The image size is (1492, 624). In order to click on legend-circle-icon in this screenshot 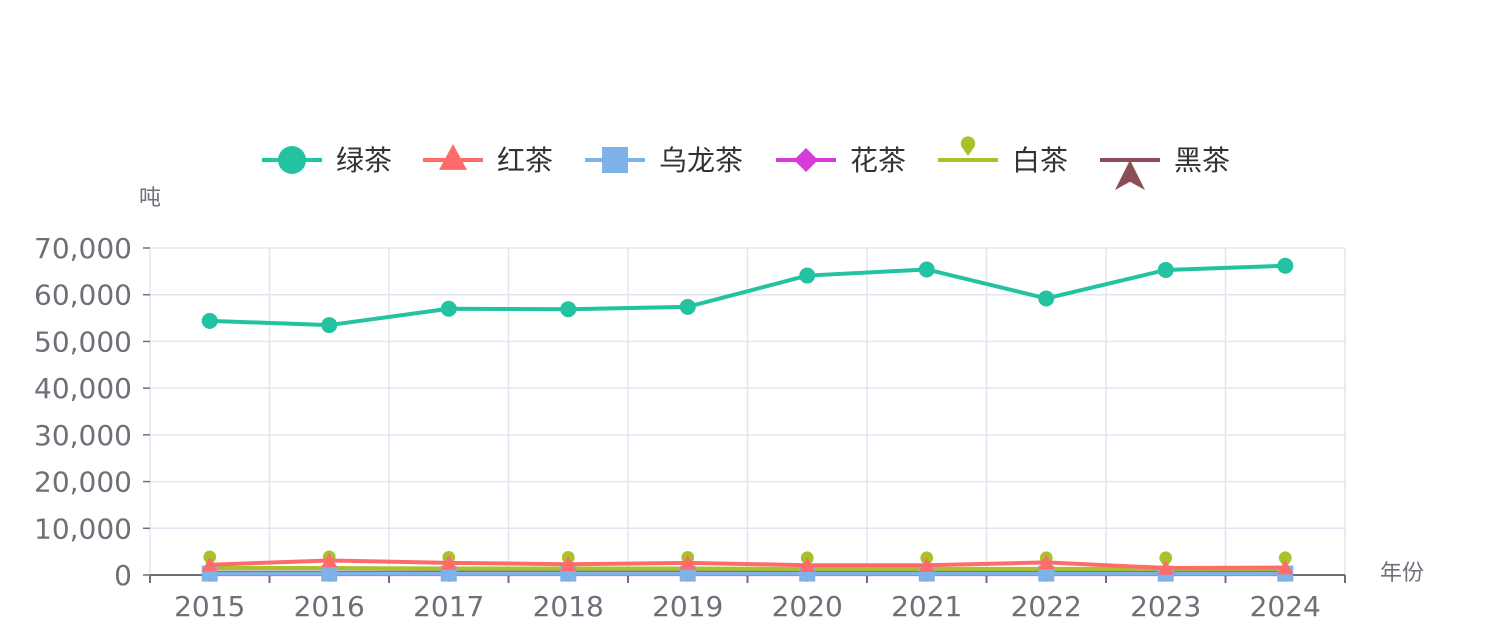, I will do `click(292, 160)`.